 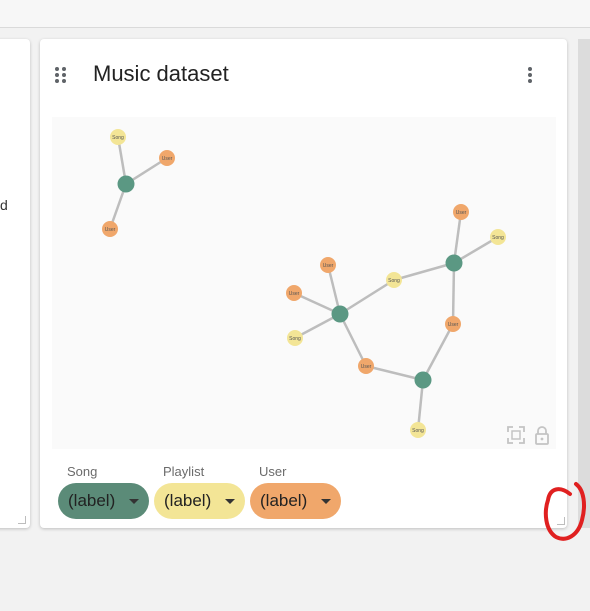 What do you see at coordinates (15, 283) in the screenshot?
I see `left-card-partial: d` at bounding box center [15, 283].